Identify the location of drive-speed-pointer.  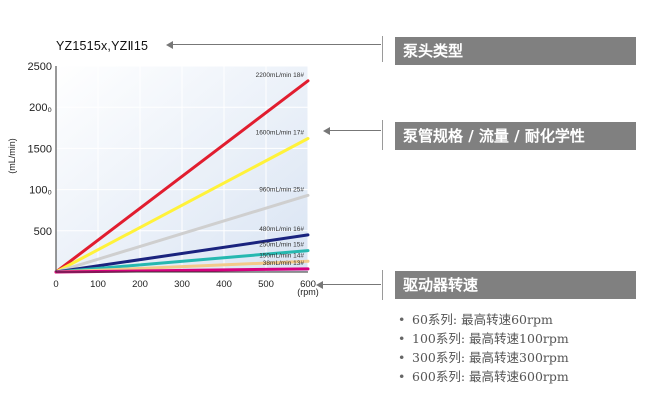
(348, 284).